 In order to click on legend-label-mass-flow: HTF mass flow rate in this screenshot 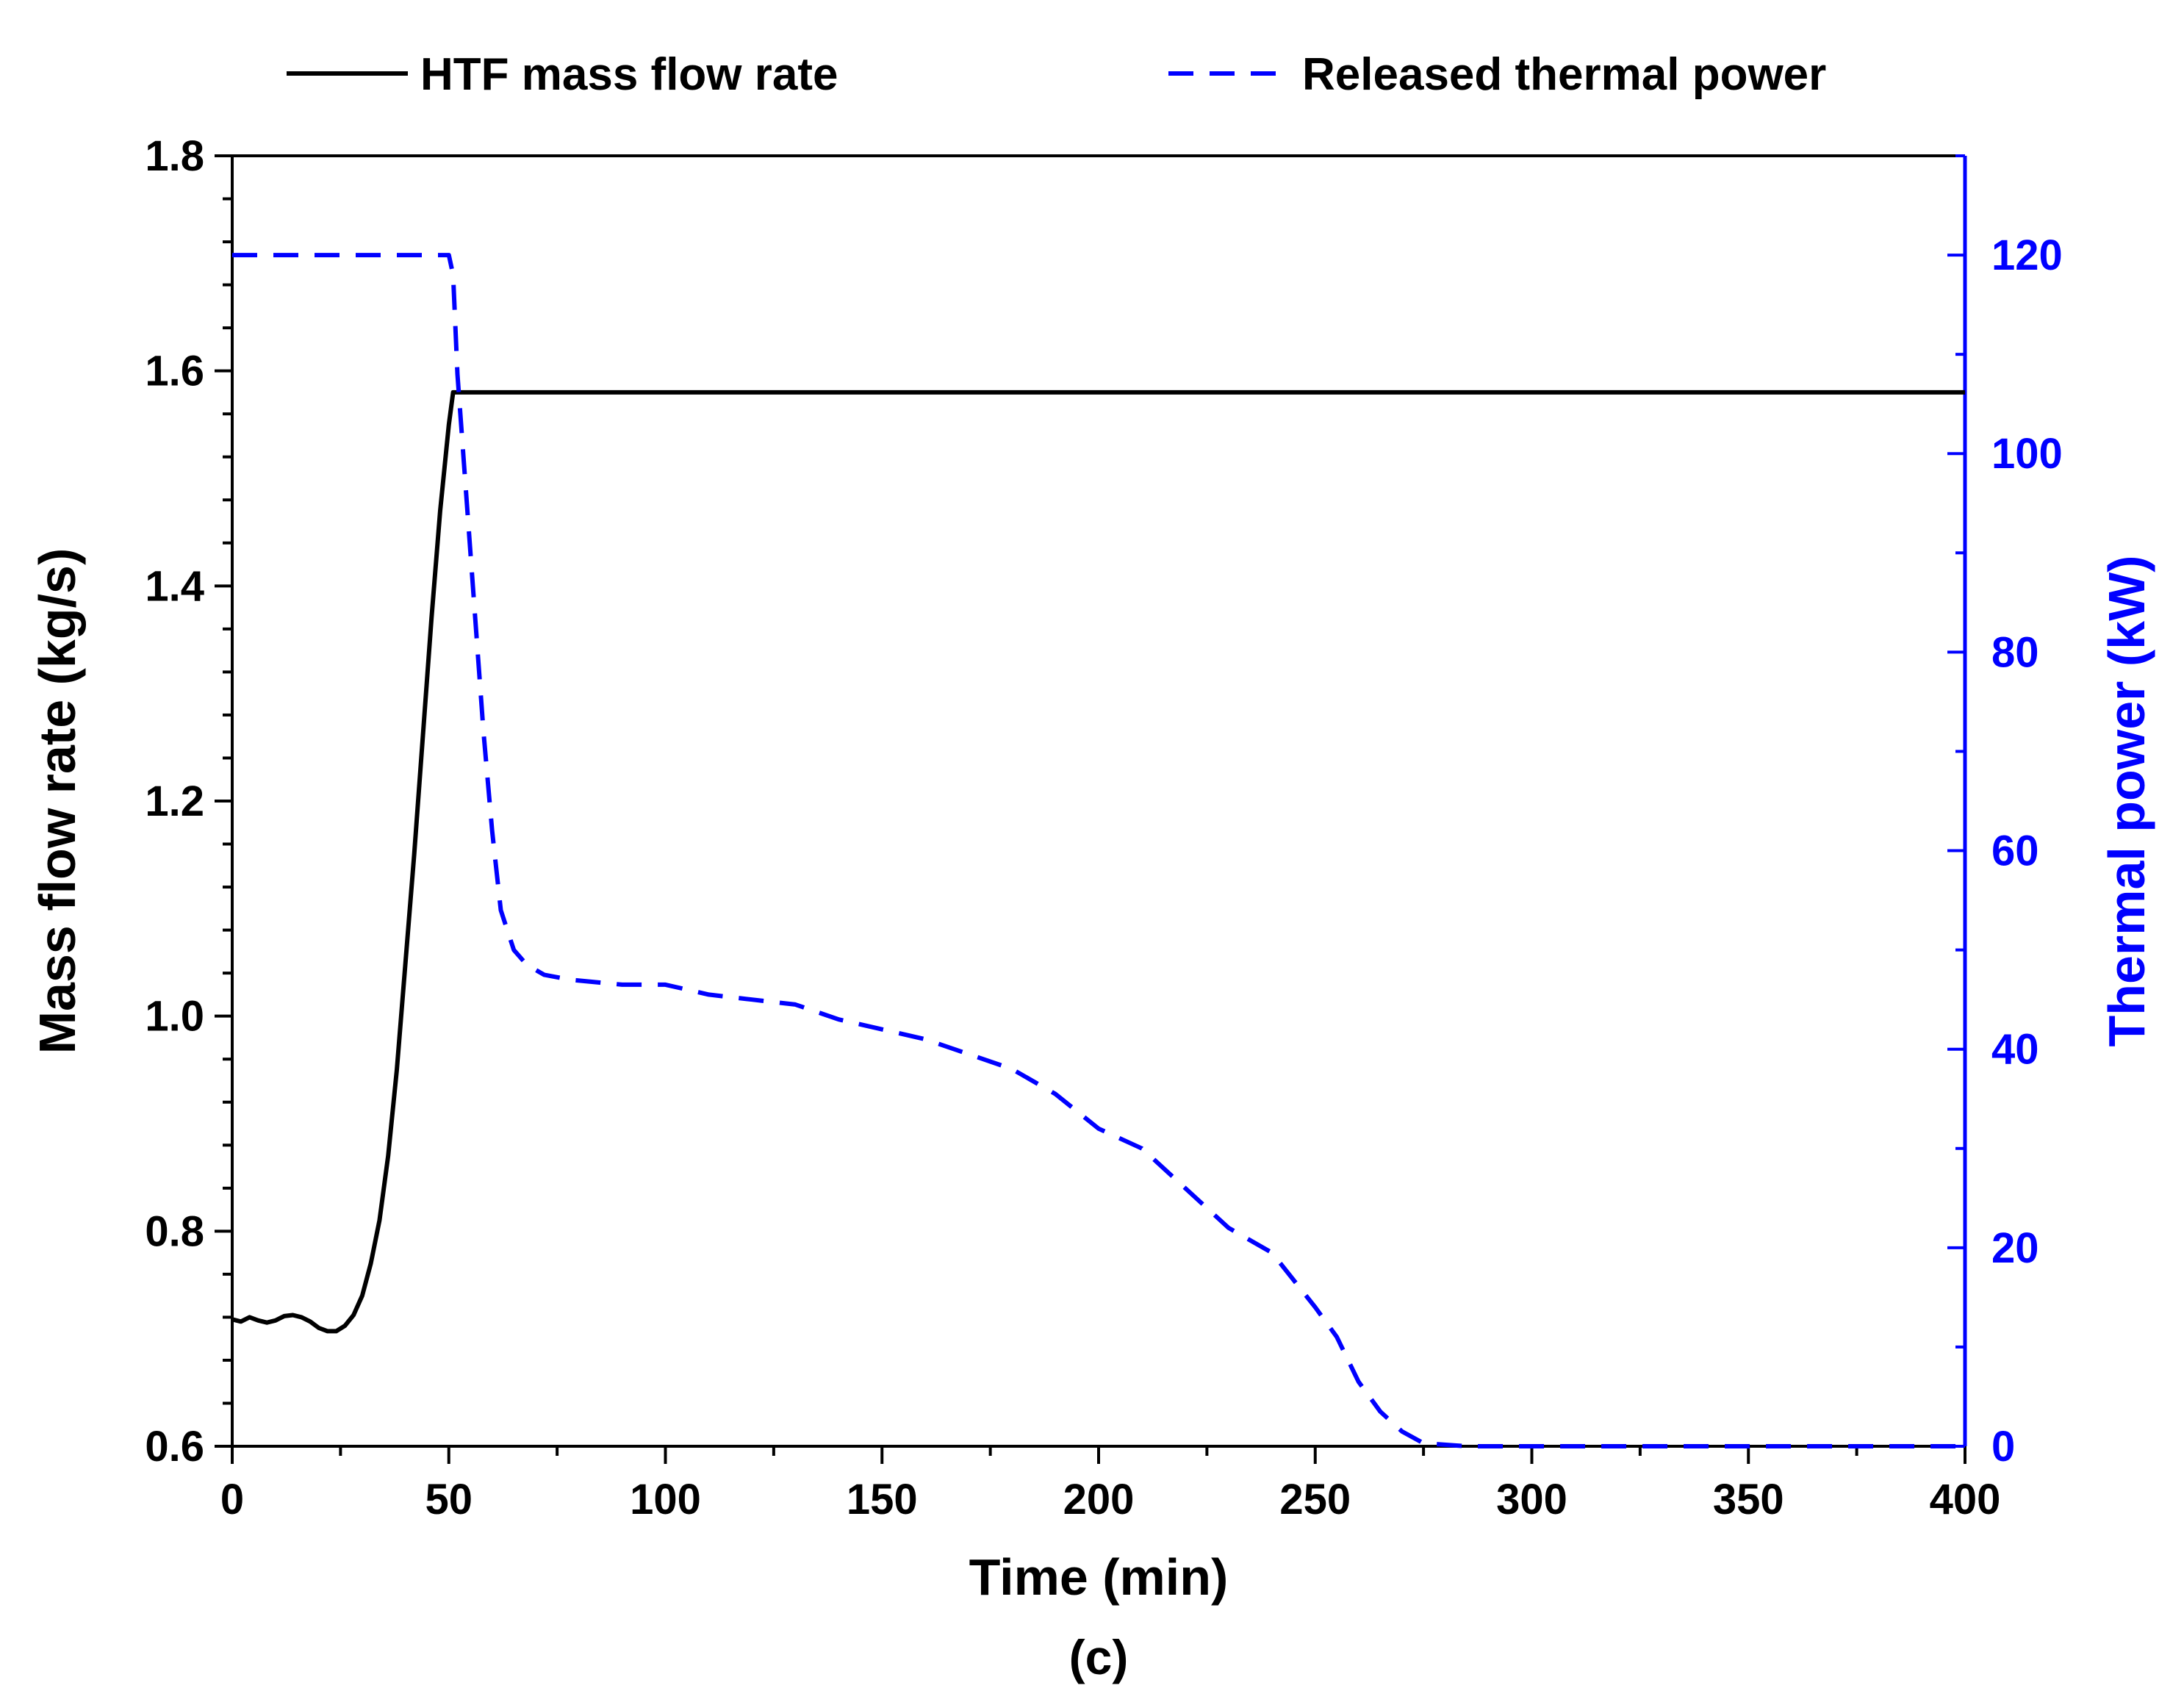, I will do `click(629, 74)`.